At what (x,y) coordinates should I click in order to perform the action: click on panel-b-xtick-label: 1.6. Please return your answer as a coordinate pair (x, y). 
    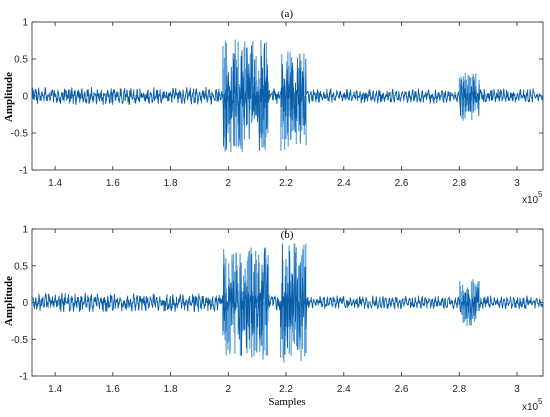
    Looking at the image, I should click on (113, 389).